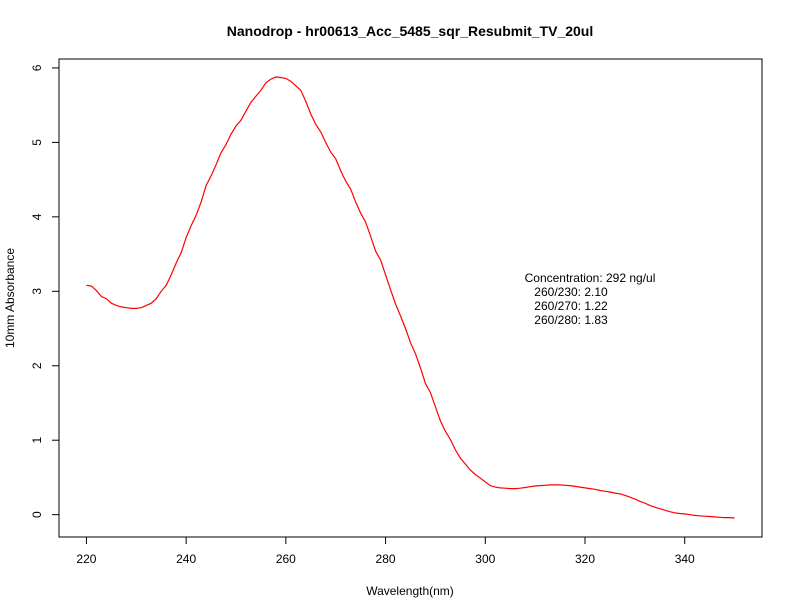 The height and width of the screenshot is (612, 792). I want to click on x-tick-label: 240, so click(186, 559).